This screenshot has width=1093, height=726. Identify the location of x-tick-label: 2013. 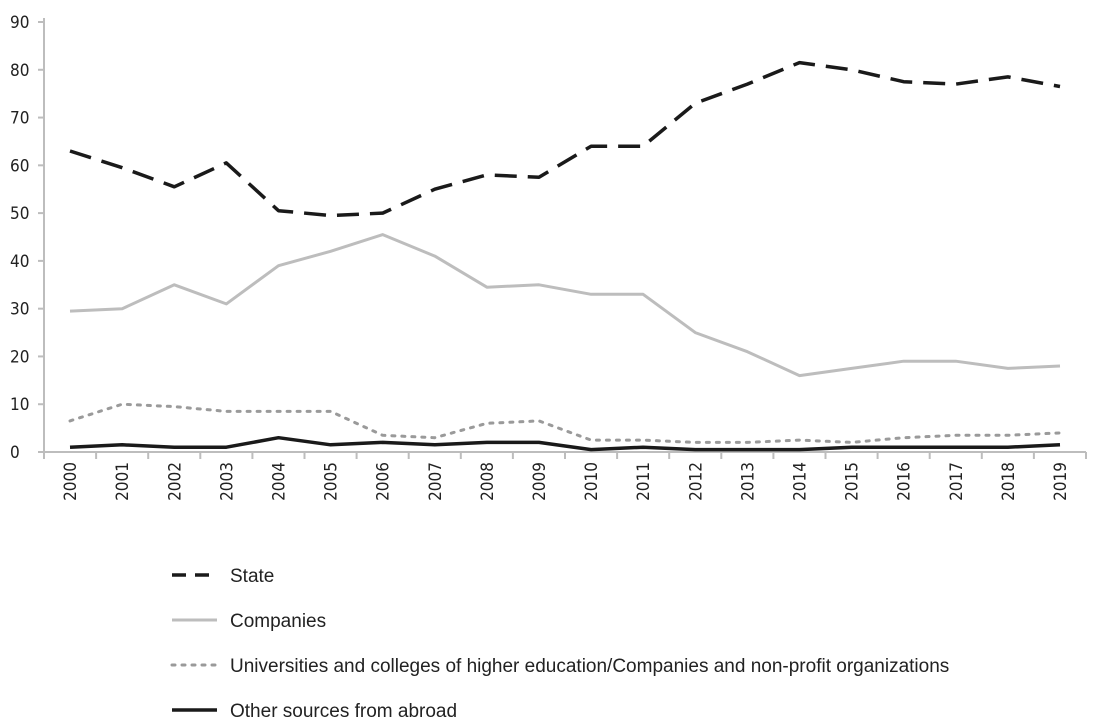
(748, 481).